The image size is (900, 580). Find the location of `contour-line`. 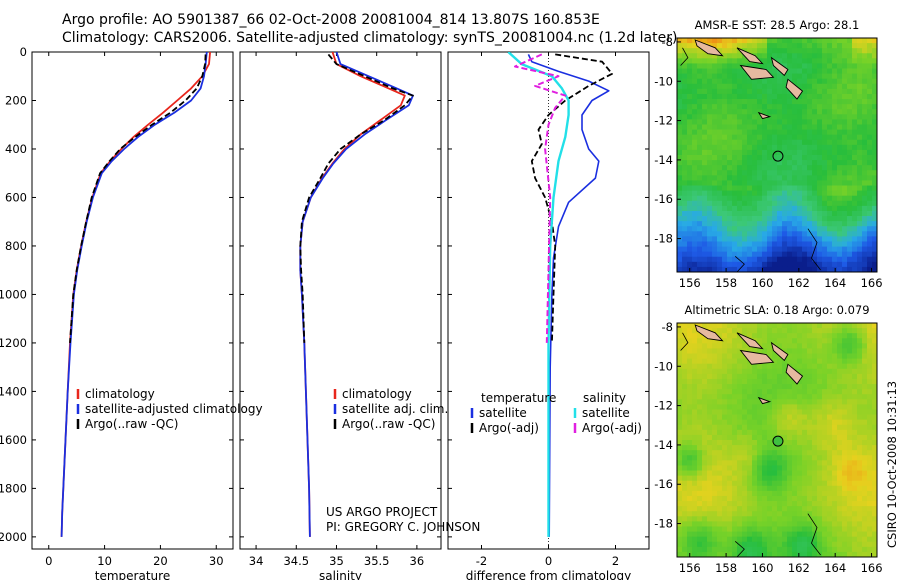

contour-line is located at coordinates (684, 341).